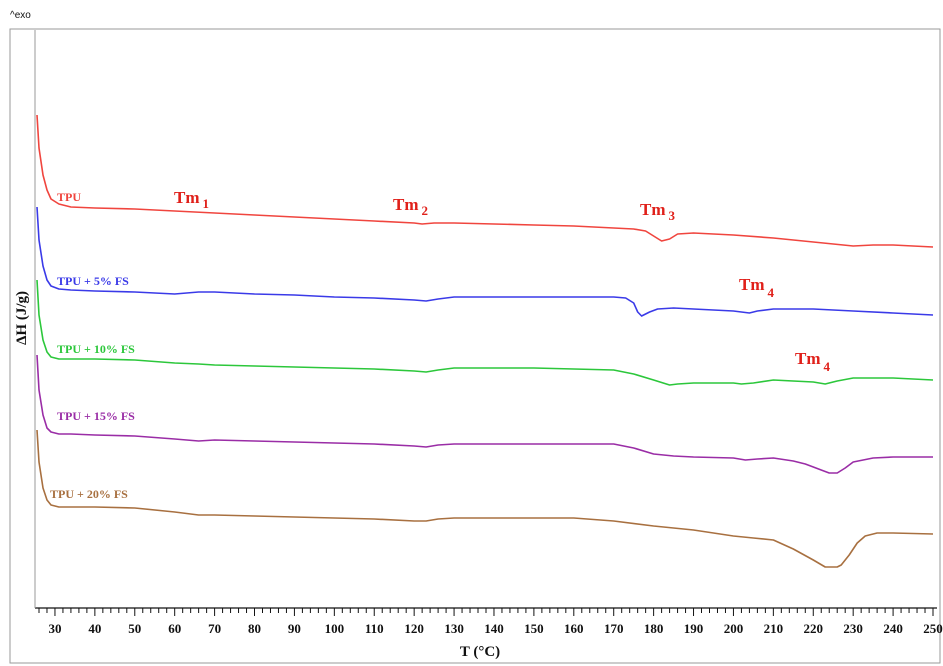 The width and height of the screenshot is (943, 666). I want to click on tm-annotation-main-3: Tm, so click(752, 284).